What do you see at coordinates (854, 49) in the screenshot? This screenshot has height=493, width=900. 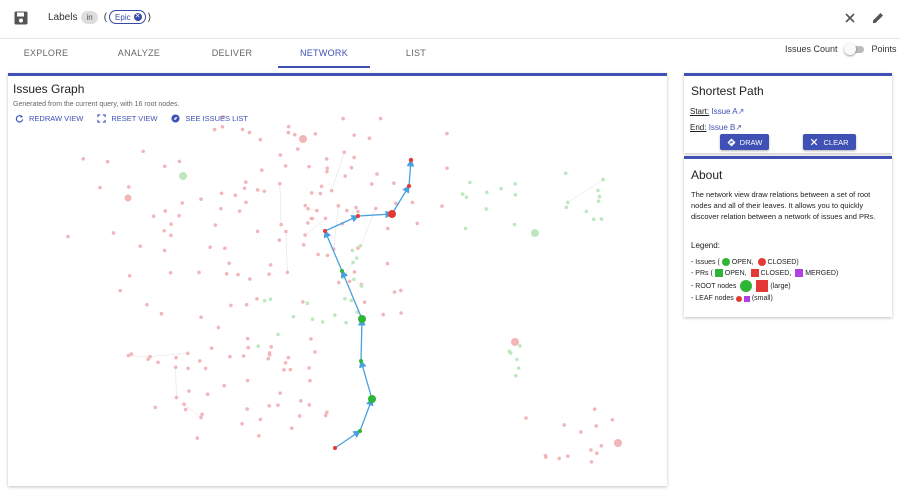 I see `metric-switch` at bounding box center [854, 49].